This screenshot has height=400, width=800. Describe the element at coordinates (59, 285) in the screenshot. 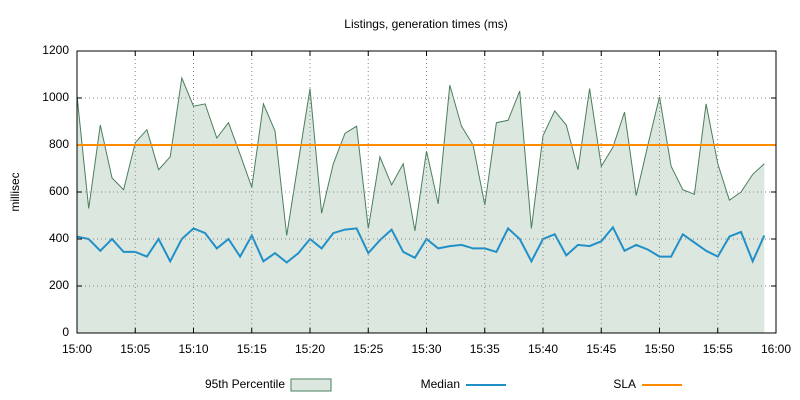

I see `y-tick-label: 200` at that location.